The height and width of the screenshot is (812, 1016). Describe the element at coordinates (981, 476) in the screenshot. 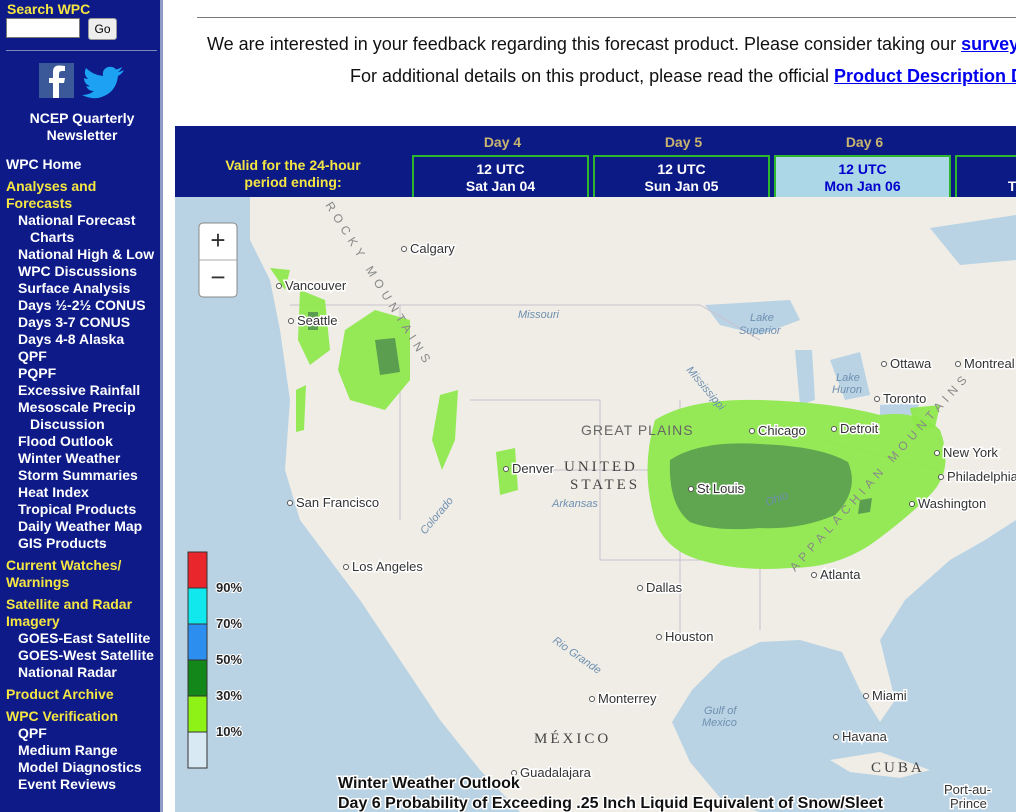

I see `map-label: Philadelphia` at that location.